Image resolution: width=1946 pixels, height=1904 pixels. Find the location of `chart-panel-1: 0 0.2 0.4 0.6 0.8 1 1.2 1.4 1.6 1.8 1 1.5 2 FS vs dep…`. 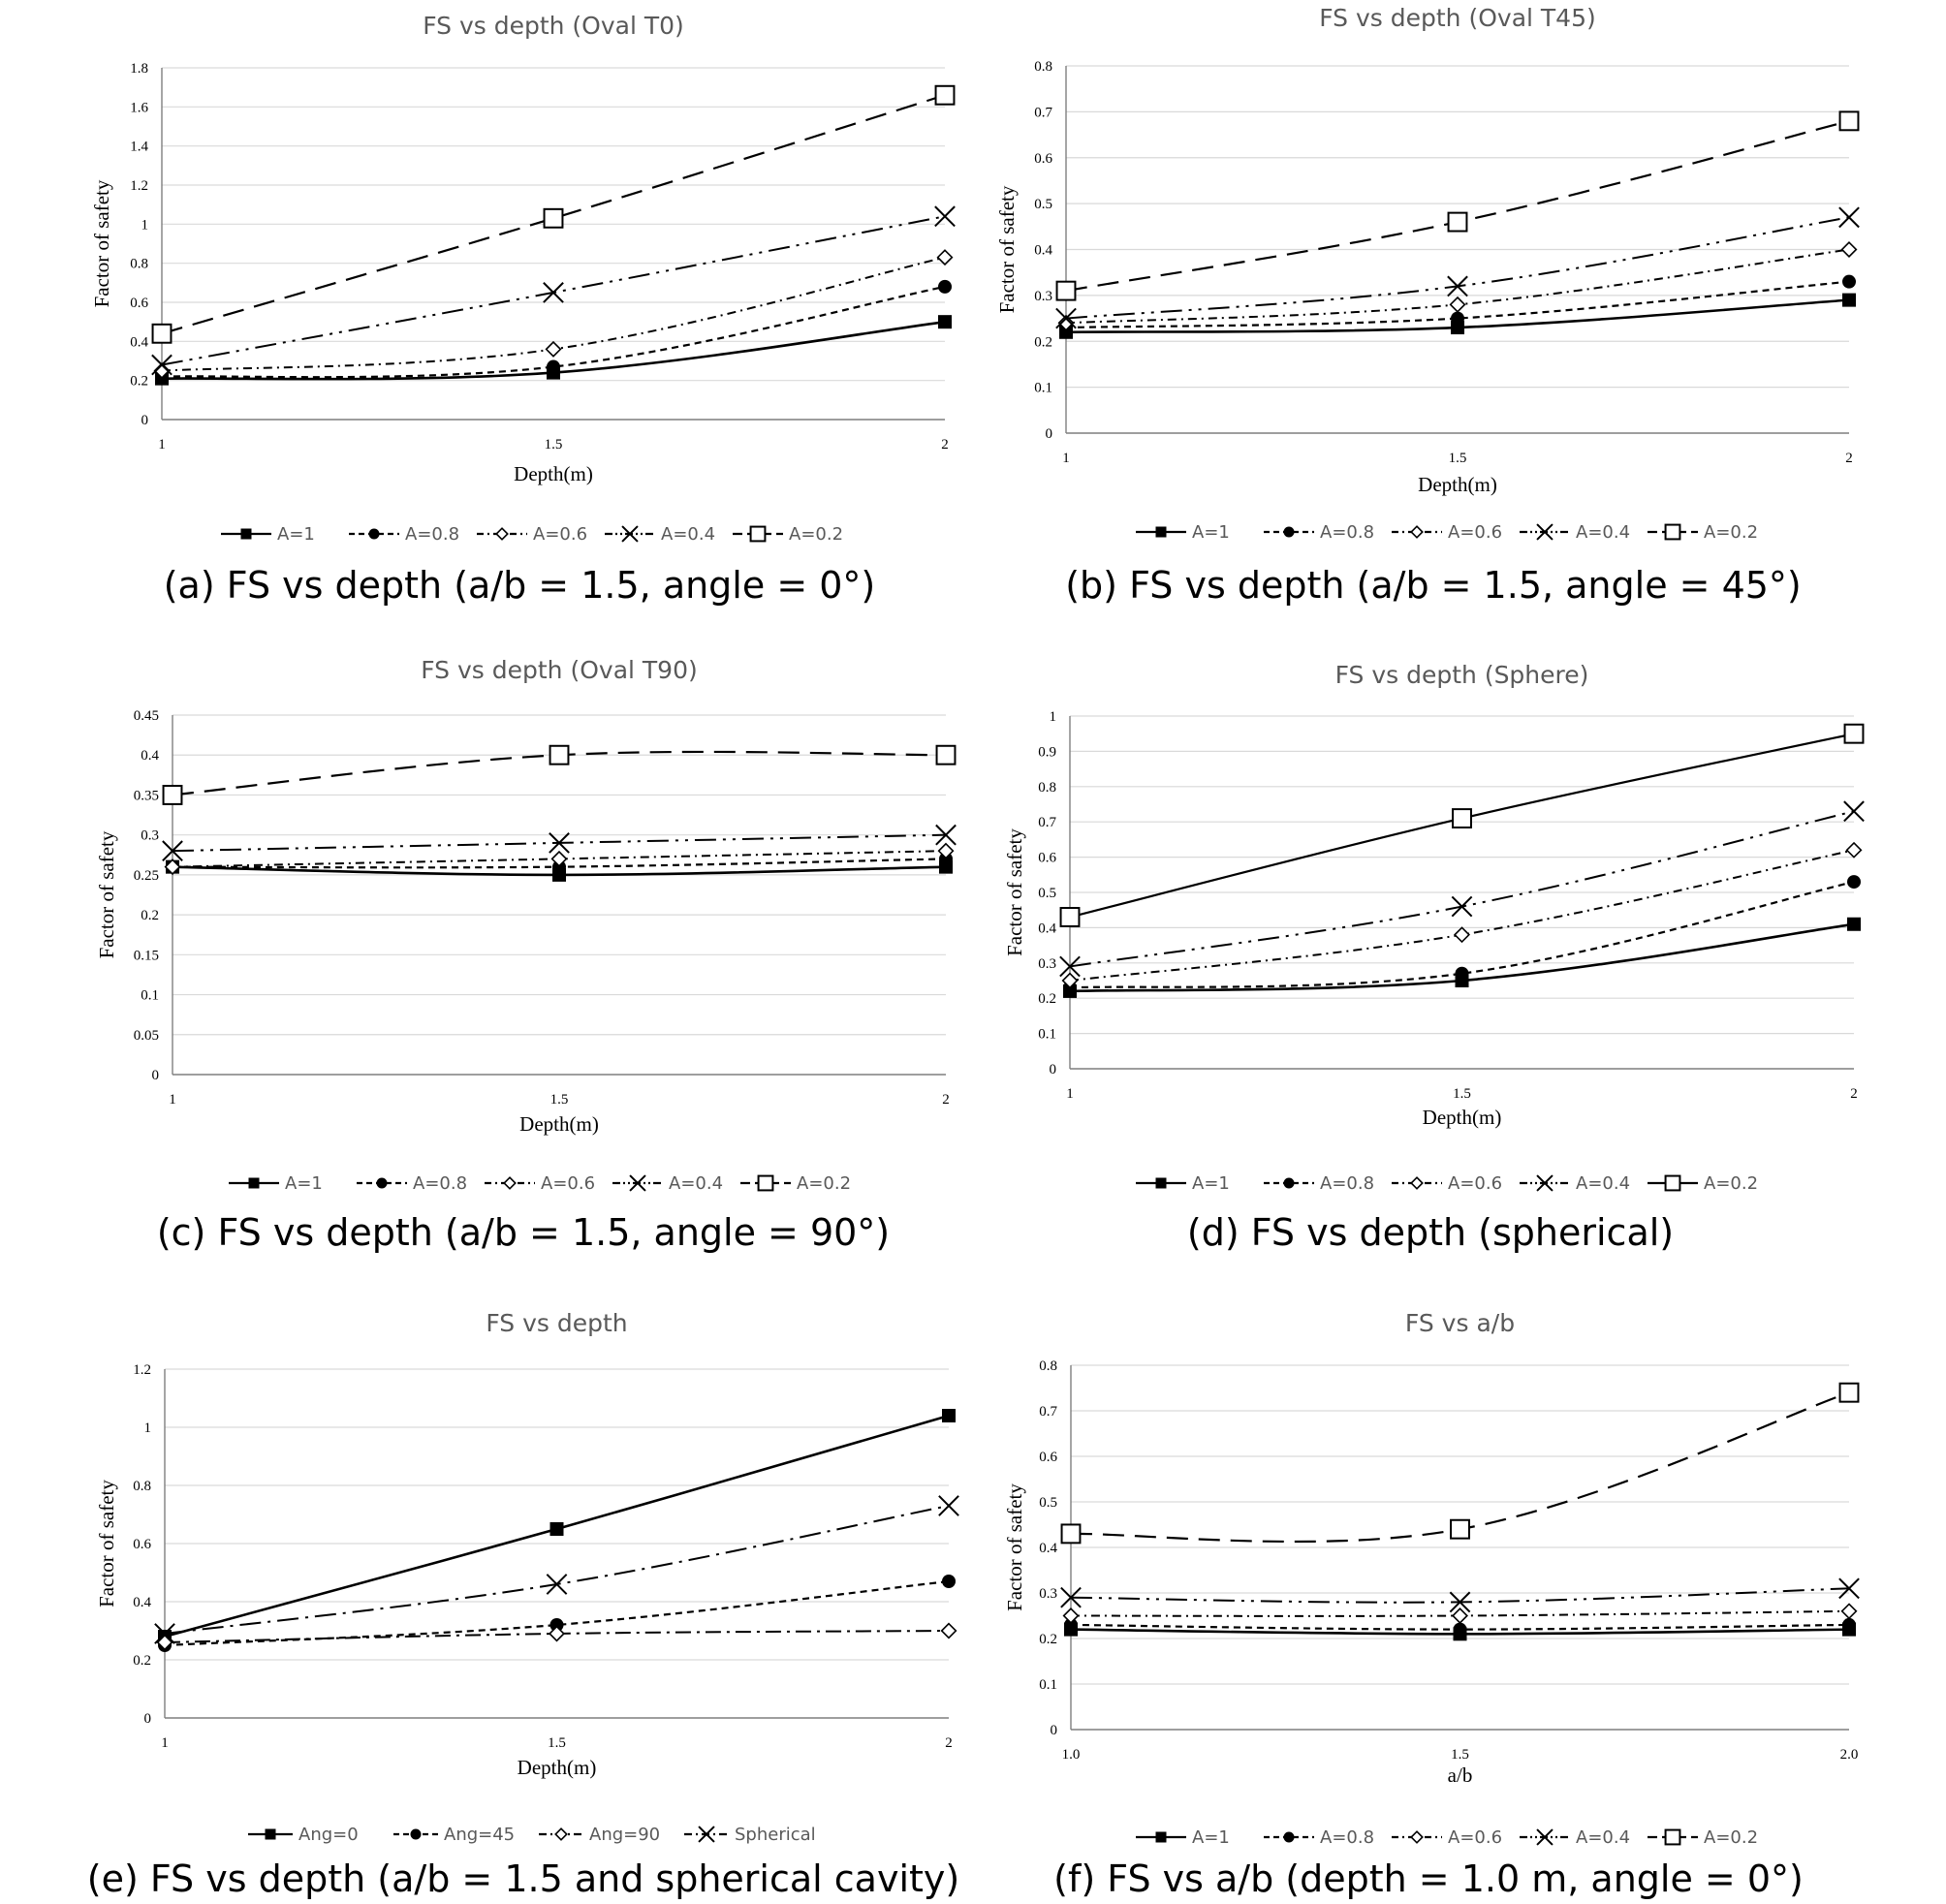

chart-panel-1: 0 0.2 0.4 0.6 0.8 1 1.2 1.4 1.6 1.8 1 1.5 2 FS vs dep… is located at coordinates (523, 310).